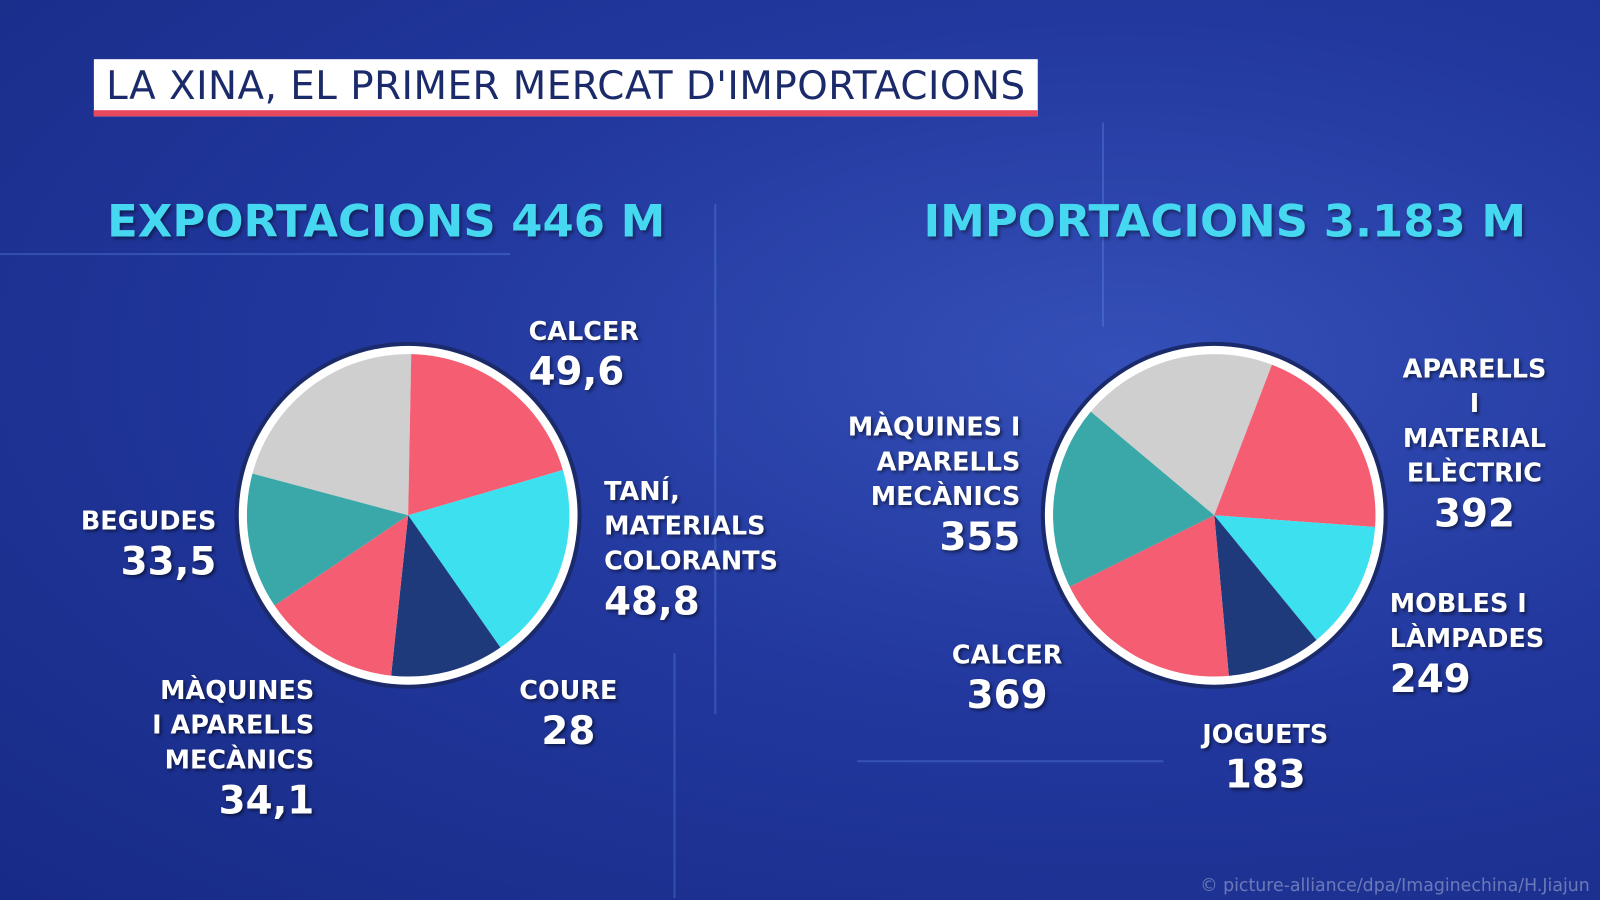 Image resolution: width=1600 pixels, height=900 pixels. I want to click on slice-label: TANÍ, MATERIALS COLORANTS 48,8, so click(691, 549).